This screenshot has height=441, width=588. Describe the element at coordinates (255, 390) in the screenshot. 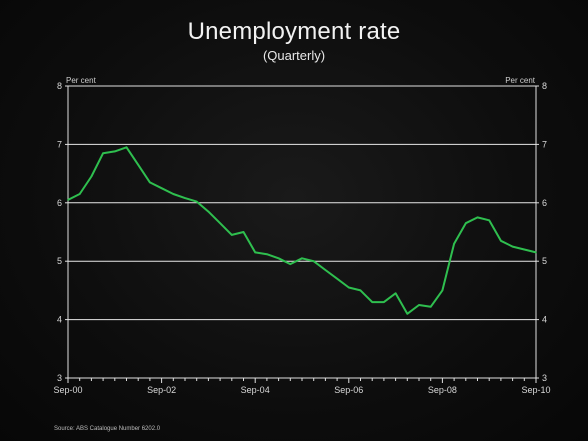

I see `x-tick-label: Sep-04` at that location.